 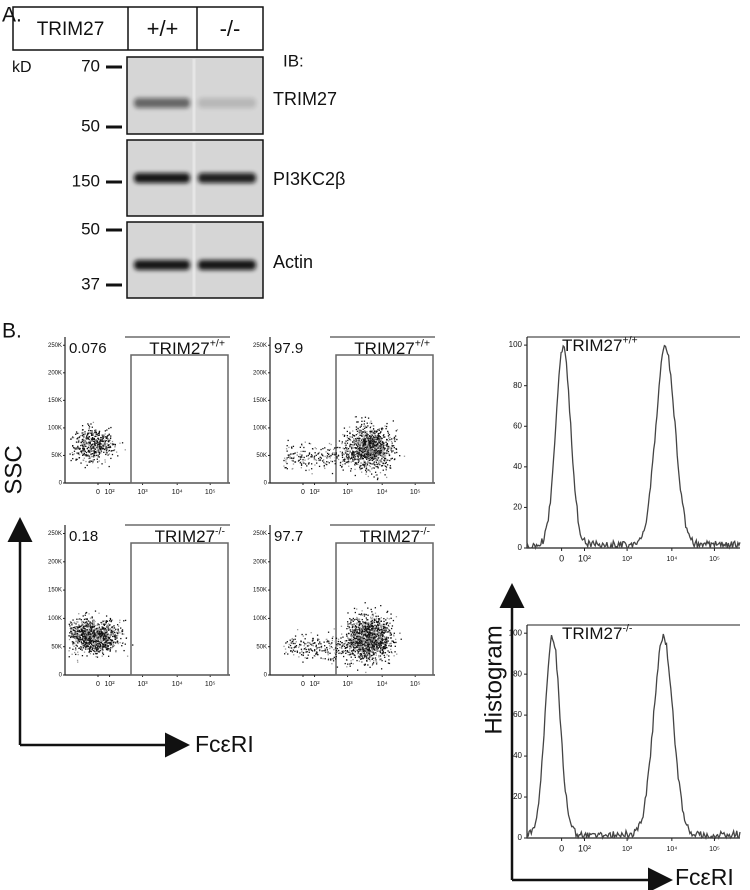 I want to click on x-axis-label: FcεRI, so click(x=224, y=744).